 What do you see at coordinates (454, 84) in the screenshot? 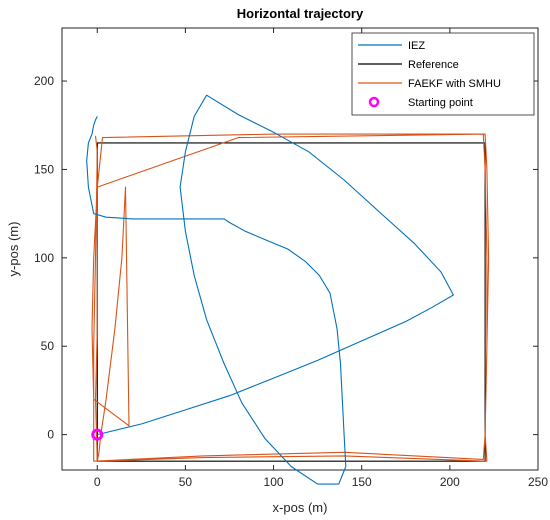
I see `legend-entry-faekf-with-smhu: FAEKF with SMHU` at bounding box center [454, 84].